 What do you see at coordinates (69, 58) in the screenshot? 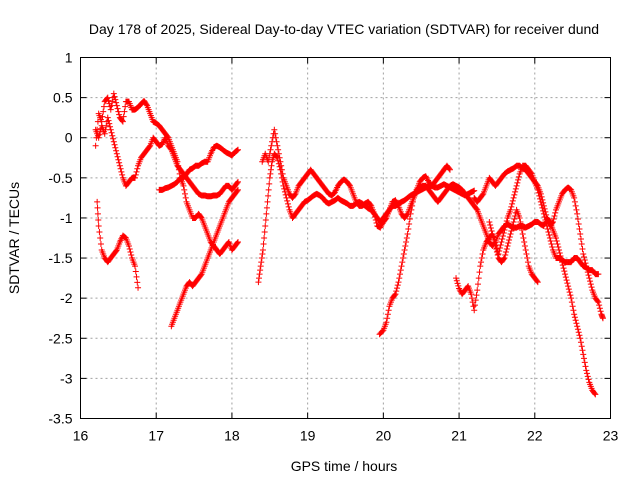
I see `y-tick-label: 1` at bounding box center [69, 58].